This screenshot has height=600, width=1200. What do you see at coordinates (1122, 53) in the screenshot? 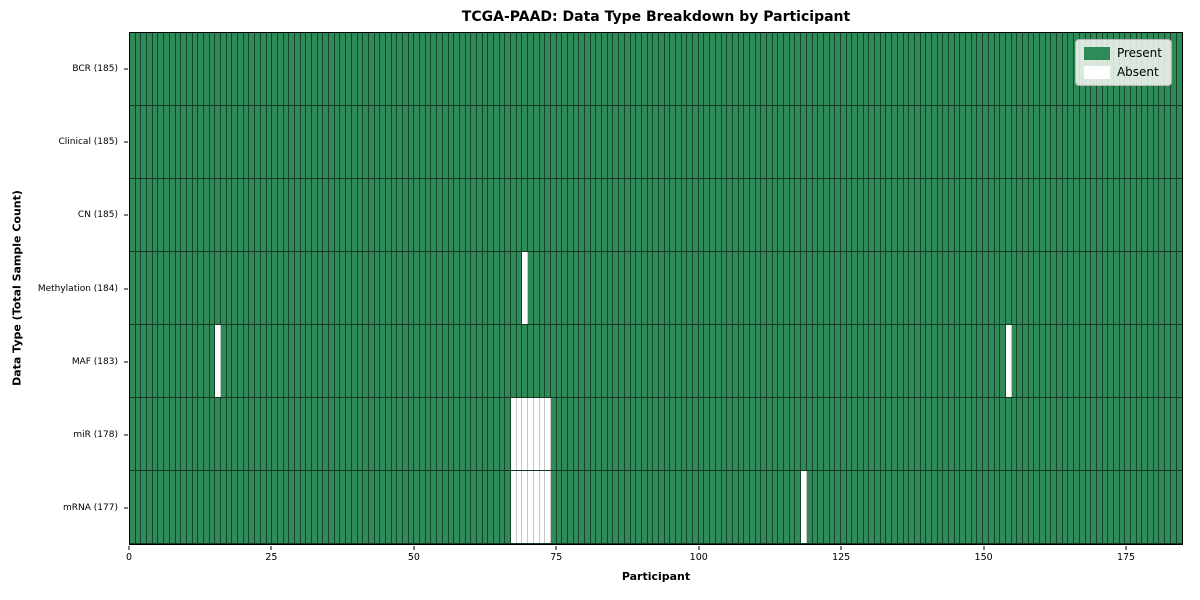
I see `legend-item-present: Present` at bounding box center [1122, 53].